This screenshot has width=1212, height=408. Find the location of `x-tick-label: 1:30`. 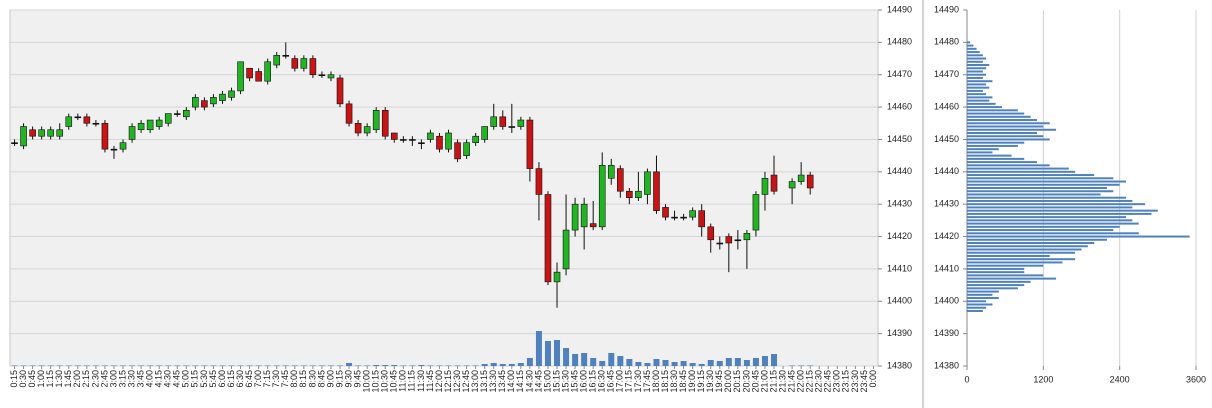

x-tick-label: 1:30 is located at coordinates (59, 379).